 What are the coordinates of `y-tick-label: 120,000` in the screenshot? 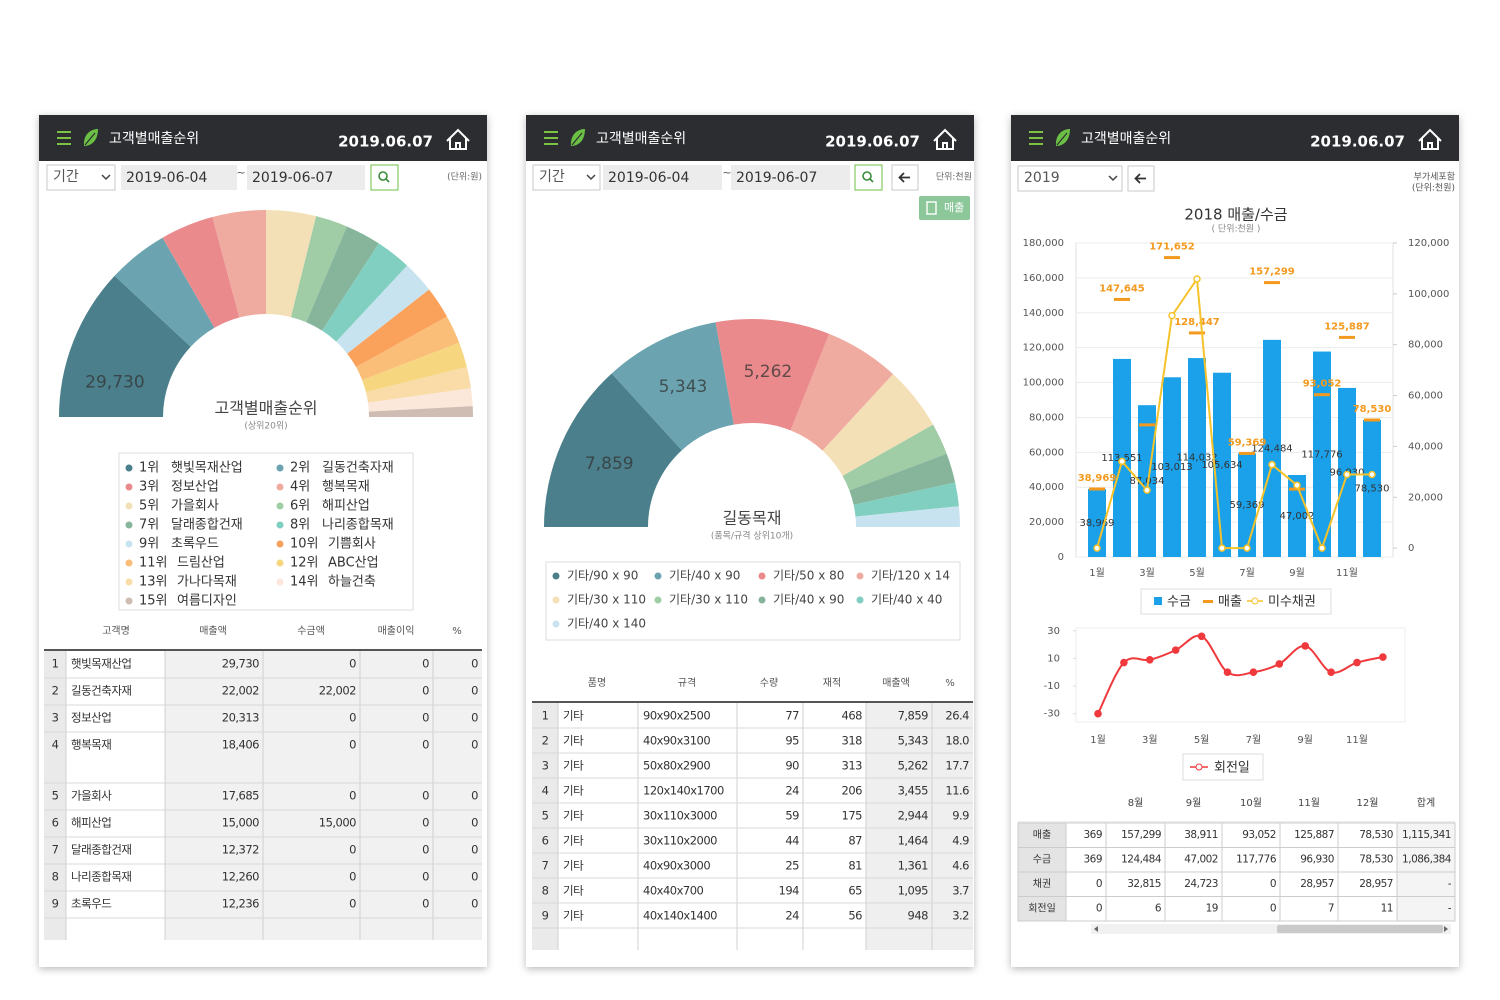 It's located at (1043, 348).